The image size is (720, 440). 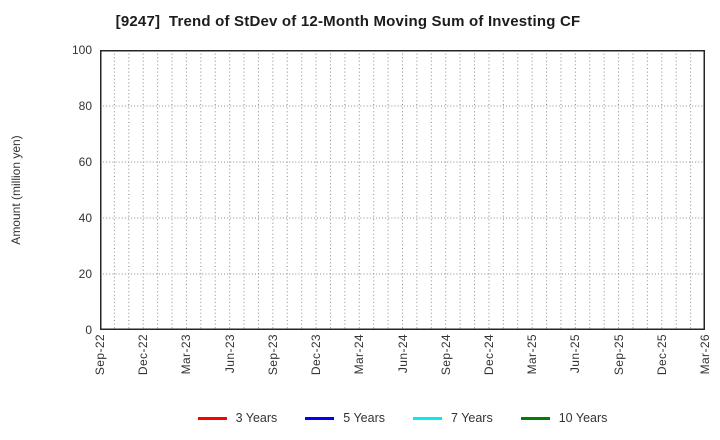 I want to click on legend: 3 Years 5 Years 7 Years 10 Years, so click(x=402, y=418).